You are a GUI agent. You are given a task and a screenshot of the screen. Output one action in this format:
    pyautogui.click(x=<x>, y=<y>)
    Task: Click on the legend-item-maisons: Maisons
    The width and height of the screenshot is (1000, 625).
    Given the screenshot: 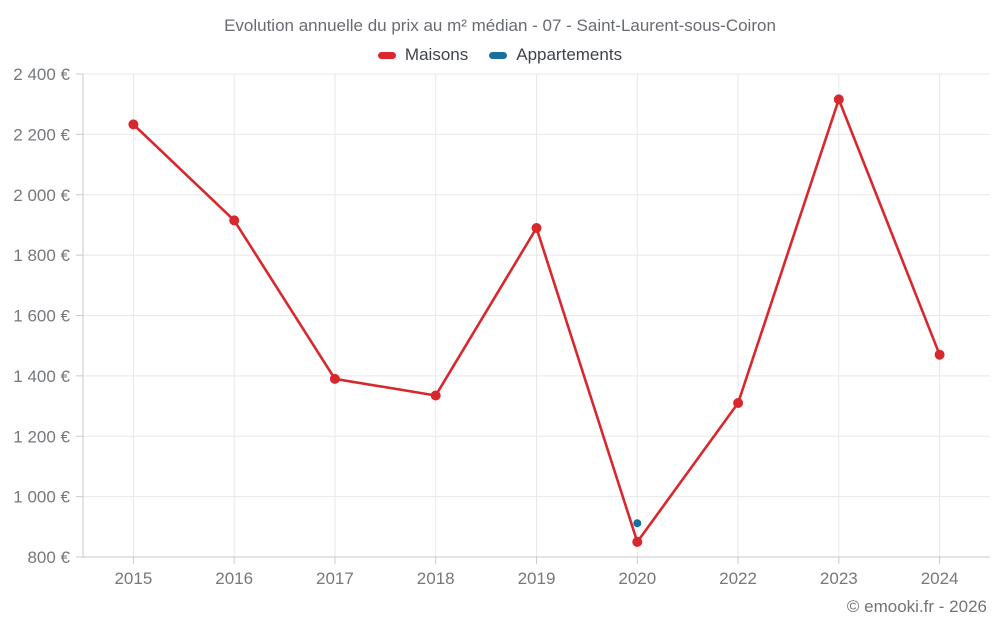 What is the action you would take?
    pyautogui.click(x=423, y=55)
    